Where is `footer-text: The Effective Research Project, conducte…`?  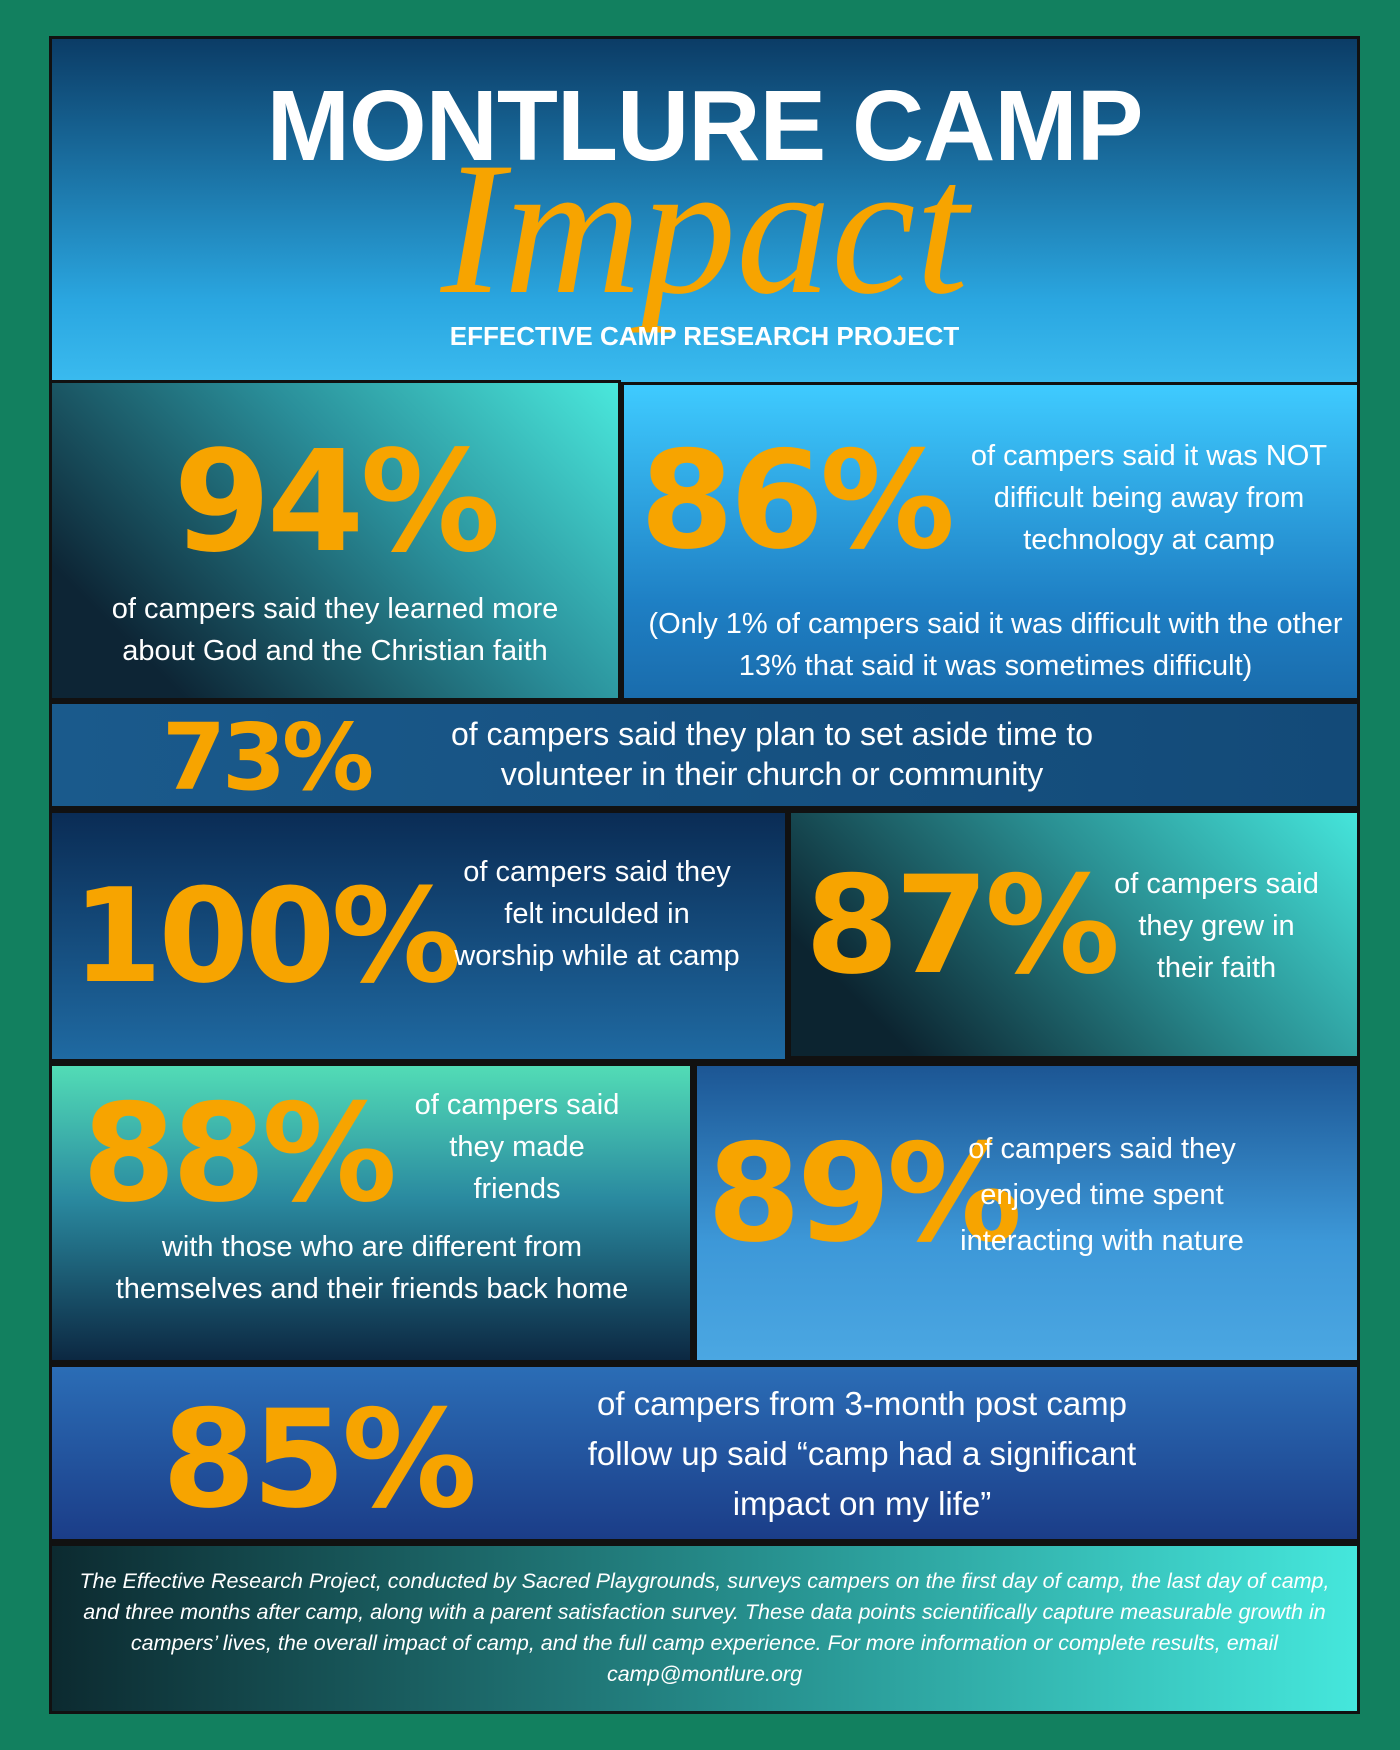 footer-text: The Effective Research Project, conducte… is located at coordinates (704, 1627).